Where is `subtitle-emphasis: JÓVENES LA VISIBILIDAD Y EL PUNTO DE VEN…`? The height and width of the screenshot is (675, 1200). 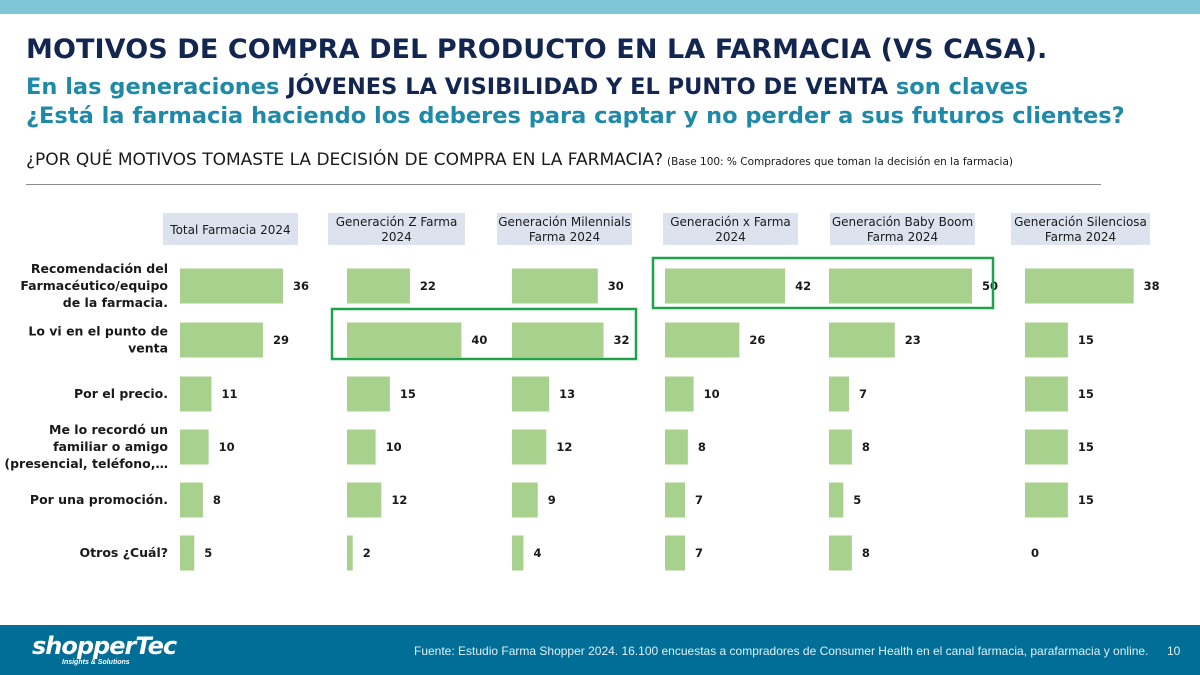 subtitle-emphasis: JÓVENES LA VISIBILIDAD Y EL PUNTO DE VEN… is located at coordinates (588, 87).